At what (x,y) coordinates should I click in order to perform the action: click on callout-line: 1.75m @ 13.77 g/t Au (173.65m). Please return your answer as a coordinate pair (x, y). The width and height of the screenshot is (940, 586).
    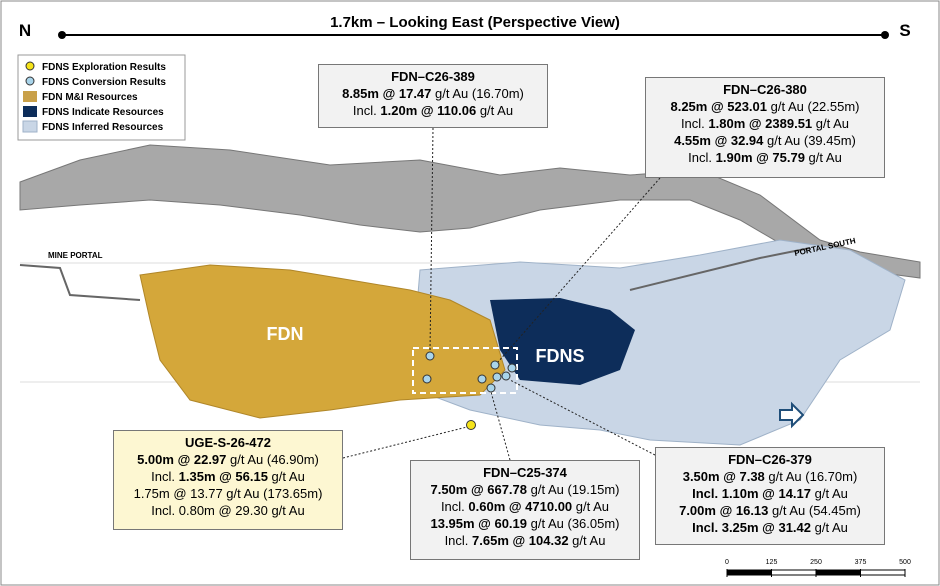
    Looking at the image, I should click on (228, 493).